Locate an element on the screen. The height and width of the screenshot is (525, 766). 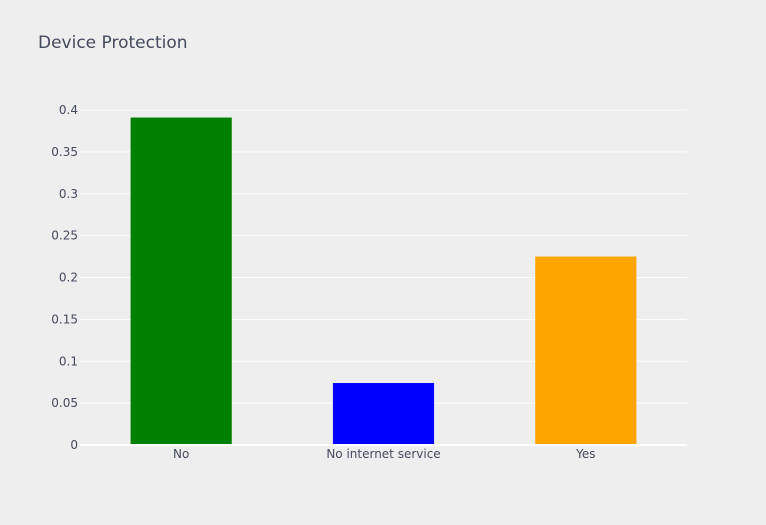
y-tick-label: 0.35 is located at coordinates (64, 152).